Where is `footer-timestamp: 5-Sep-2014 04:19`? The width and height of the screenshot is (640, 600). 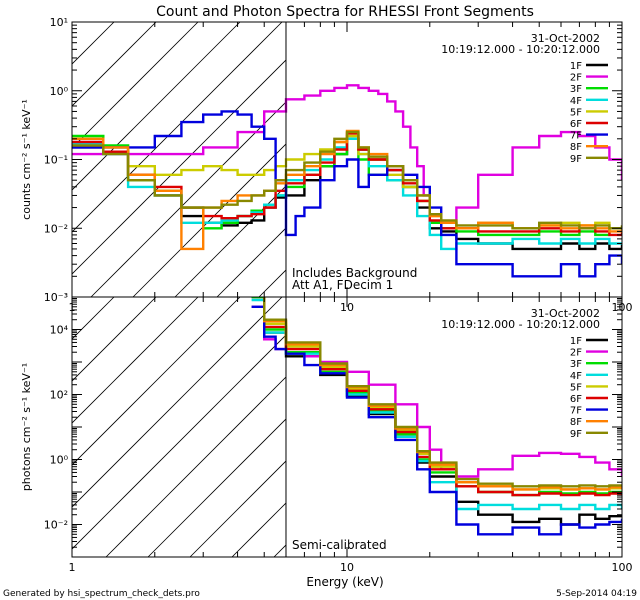
footer-timestamp: 5-Sep-2014 04:19 is located at coordinates (596, 594).